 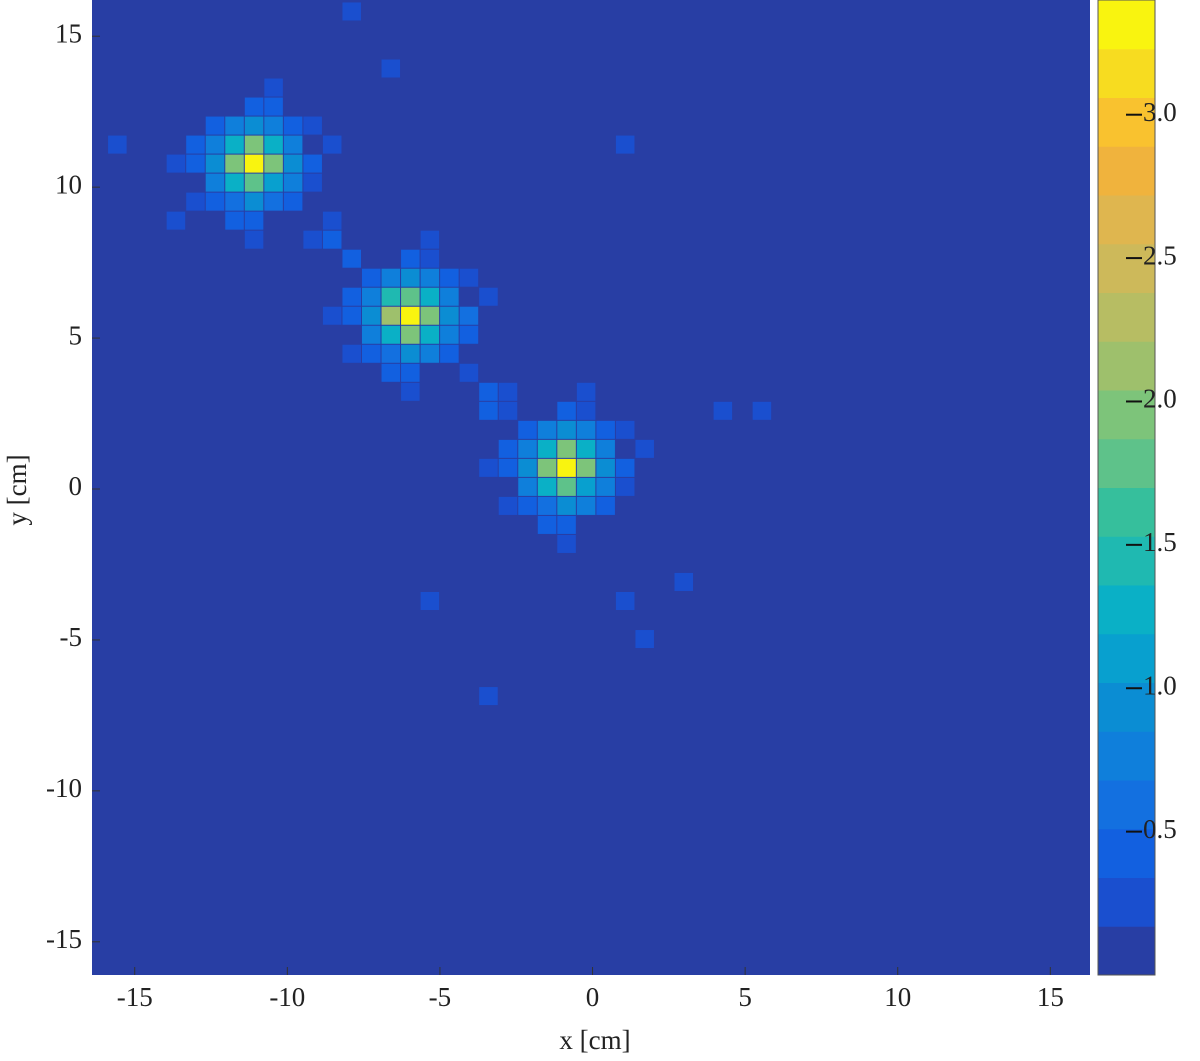 What do you see at coordinates (76, 335) in the screenshot?
I see `y-tick-label: 5` at bounding box center [76, 335].